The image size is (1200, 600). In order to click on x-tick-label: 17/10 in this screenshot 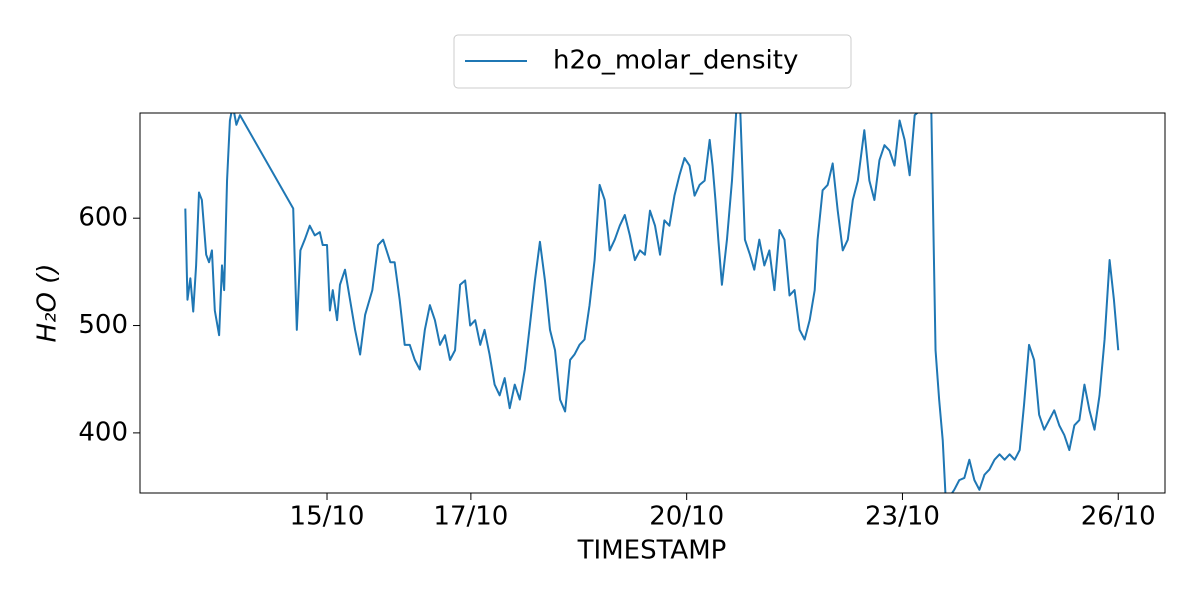, I will do `click(470, 517)`.